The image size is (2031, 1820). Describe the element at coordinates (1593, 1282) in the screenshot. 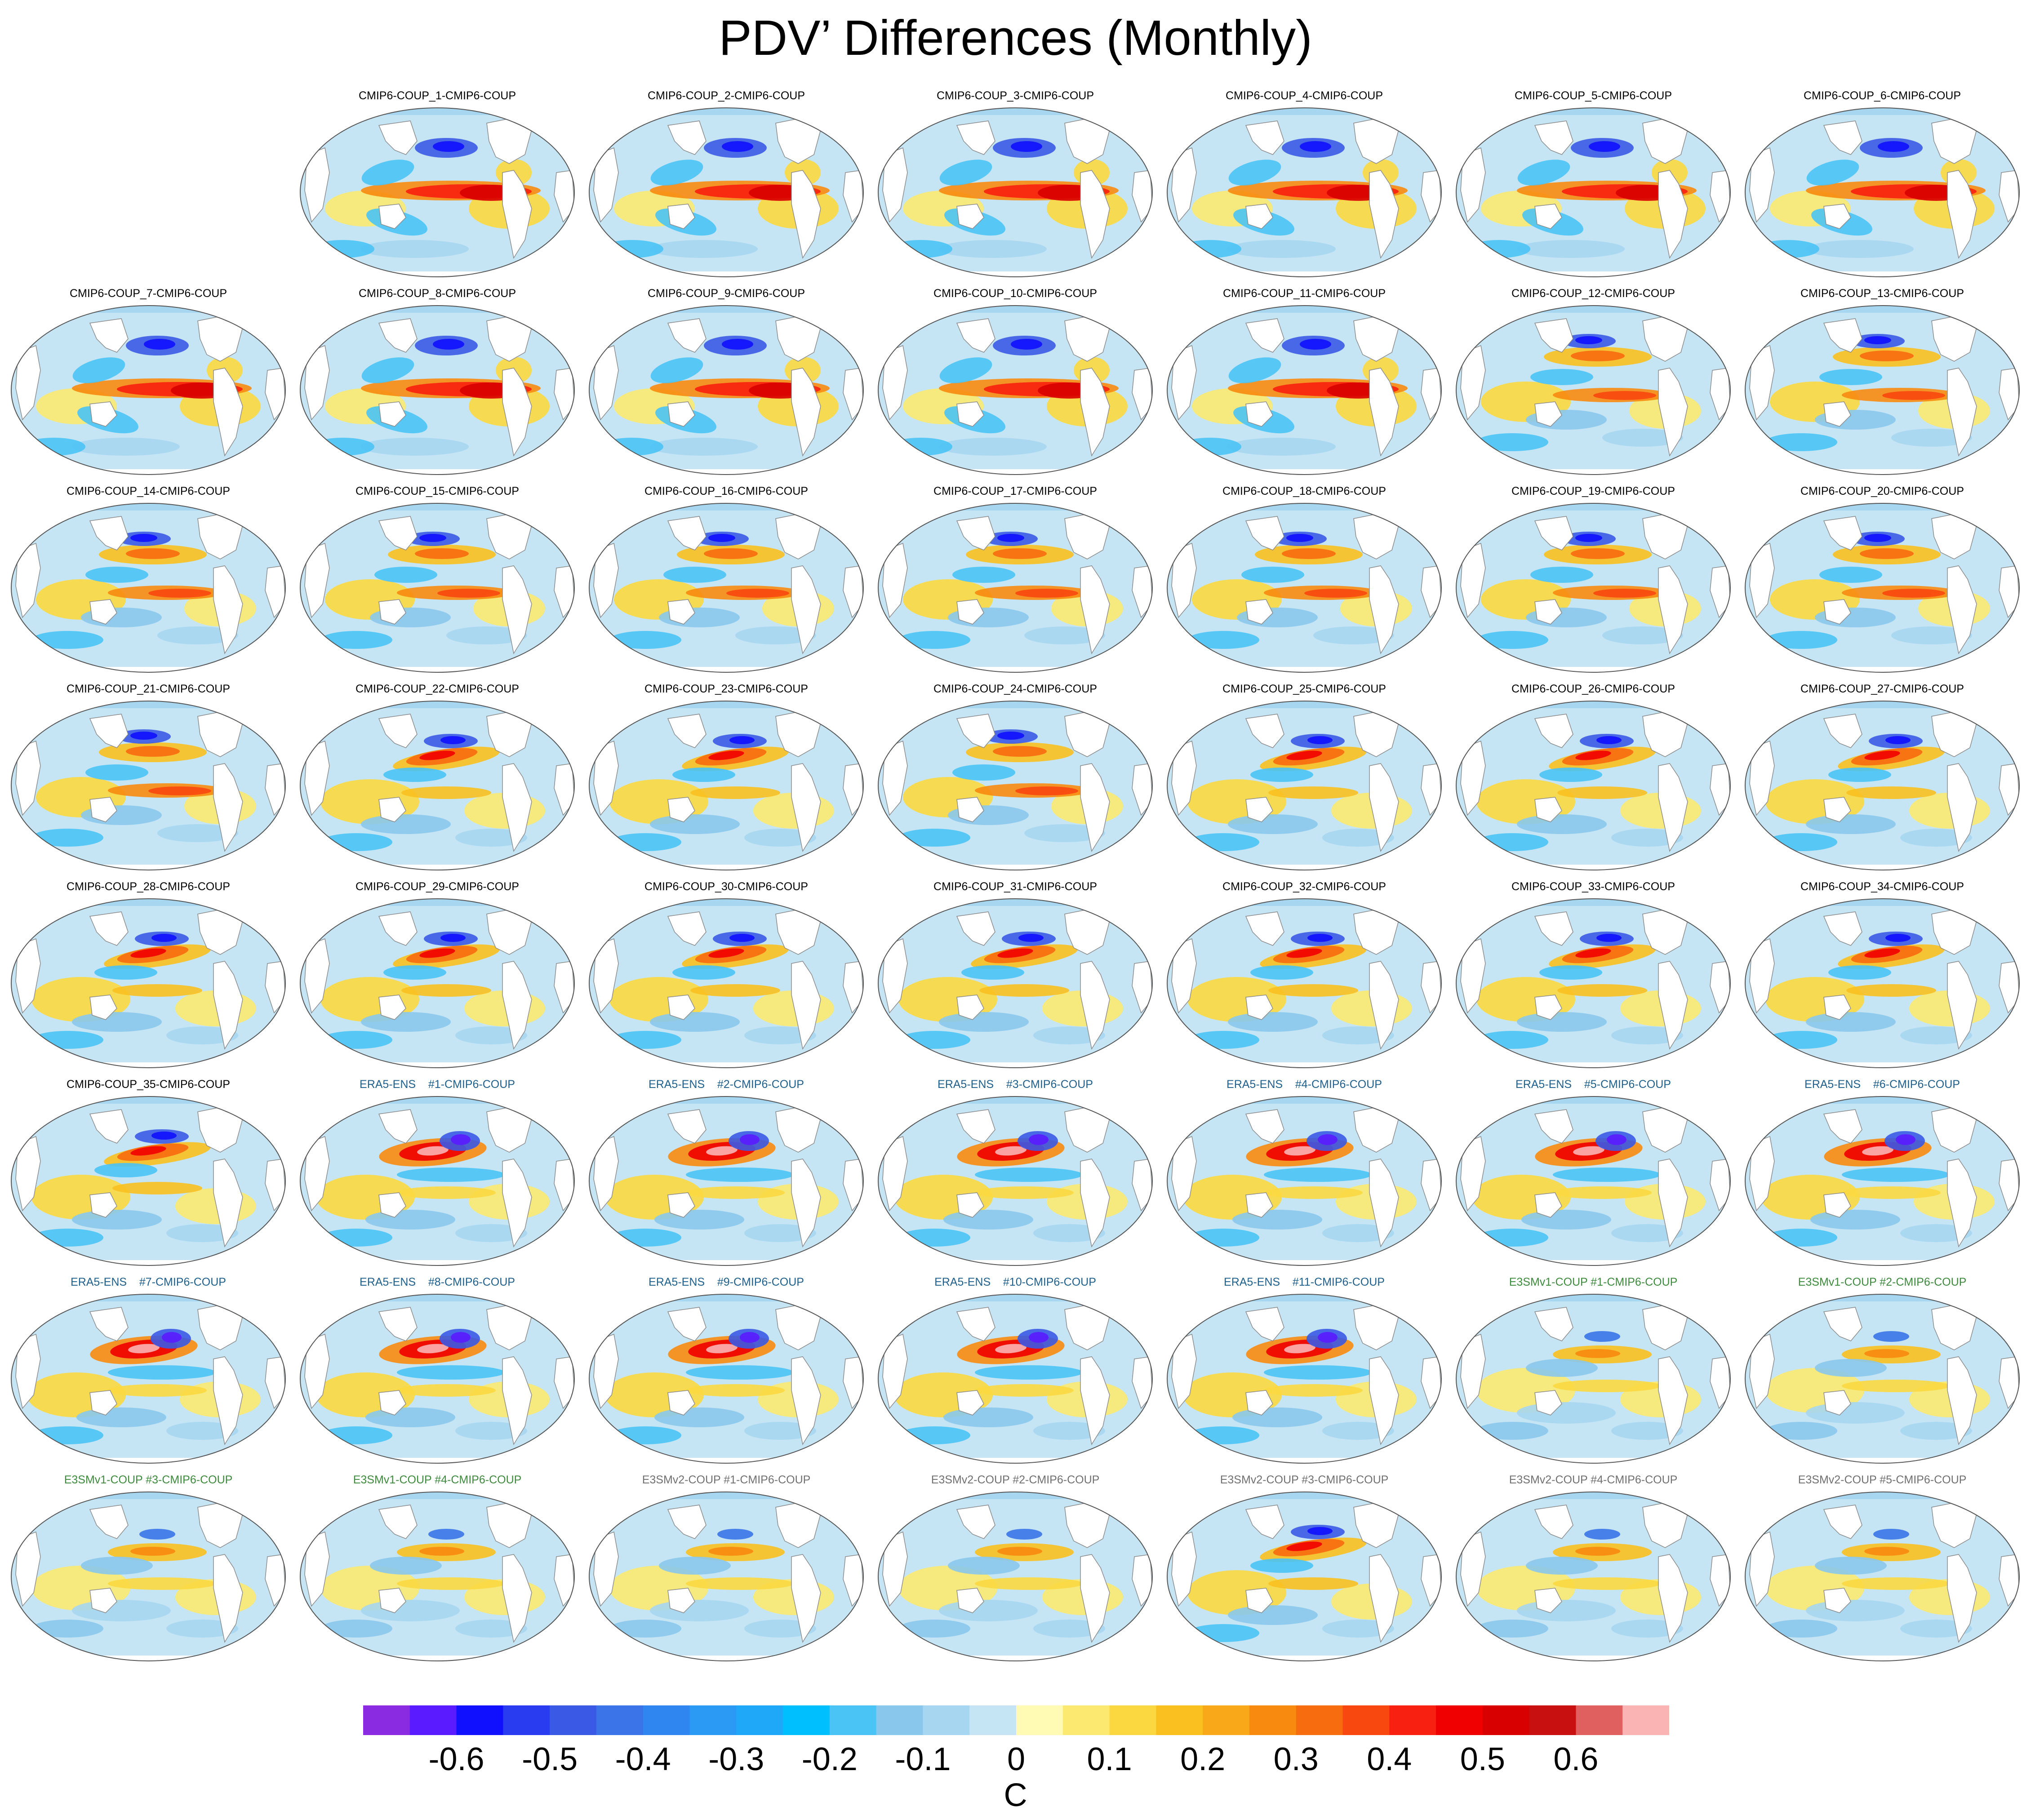

I see `panel-title: E3SMv1-COUP #1-CMIP6-COUP` at that location.